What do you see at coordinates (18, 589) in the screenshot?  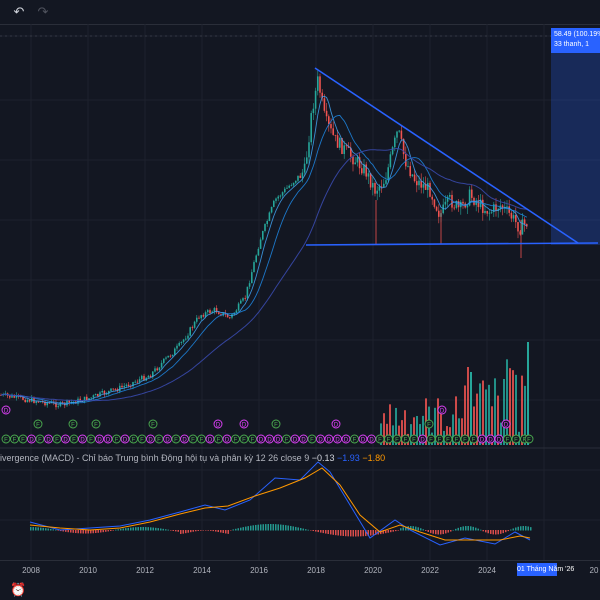 I see `alarm-clock-icon: ⏰` at bounding box center [18, 589].